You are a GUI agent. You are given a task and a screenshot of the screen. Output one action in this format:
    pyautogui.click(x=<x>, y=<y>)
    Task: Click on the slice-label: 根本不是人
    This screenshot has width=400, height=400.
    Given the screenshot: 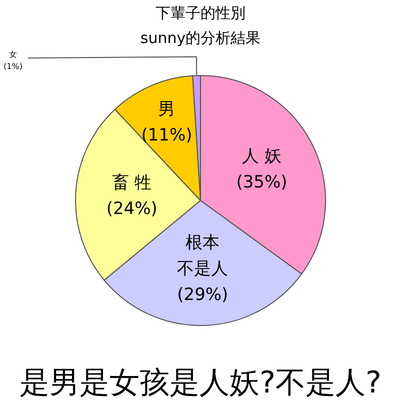 What is the action you would take?
    pyautogui.click(x=202, y=256)
    